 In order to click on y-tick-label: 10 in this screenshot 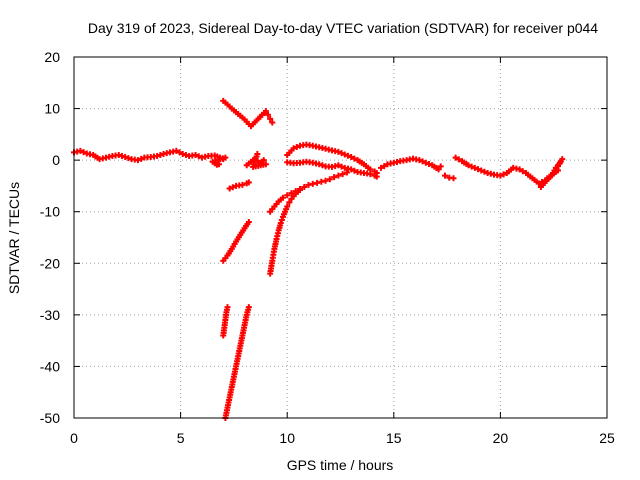, I will do `click(52, 109)`.